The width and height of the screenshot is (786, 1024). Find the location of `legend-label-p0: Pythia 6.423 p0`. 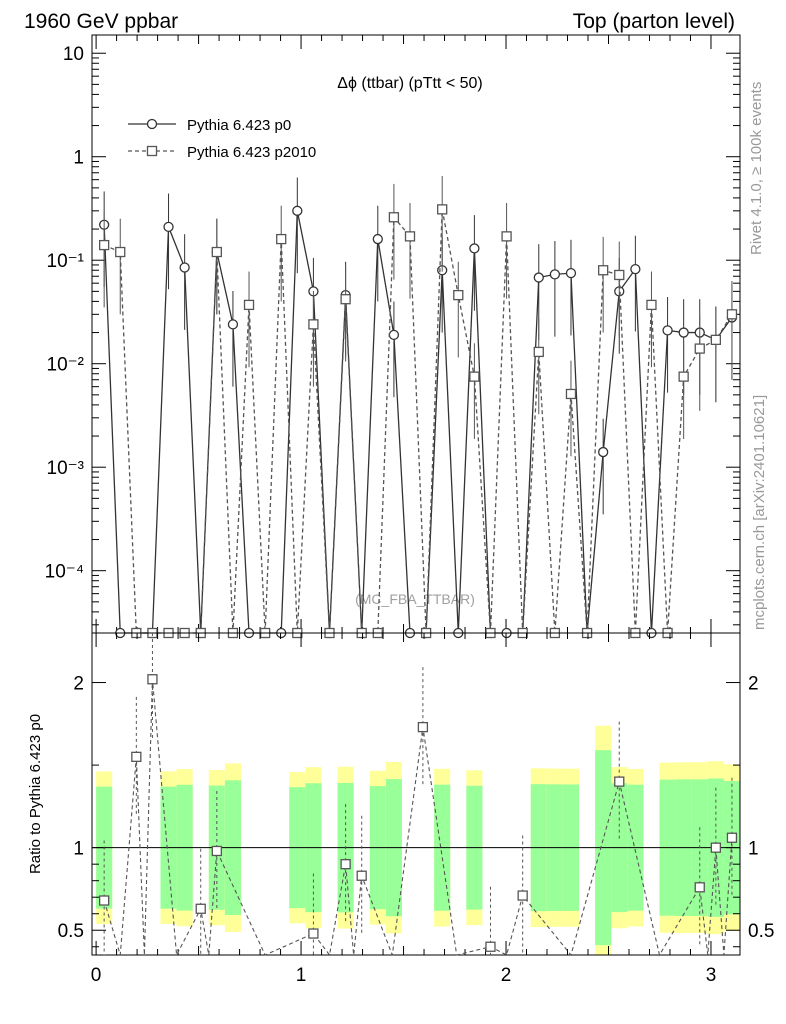

legend-label-p0: Pythia 6.423 p0 is located at coordinates (239, 125).